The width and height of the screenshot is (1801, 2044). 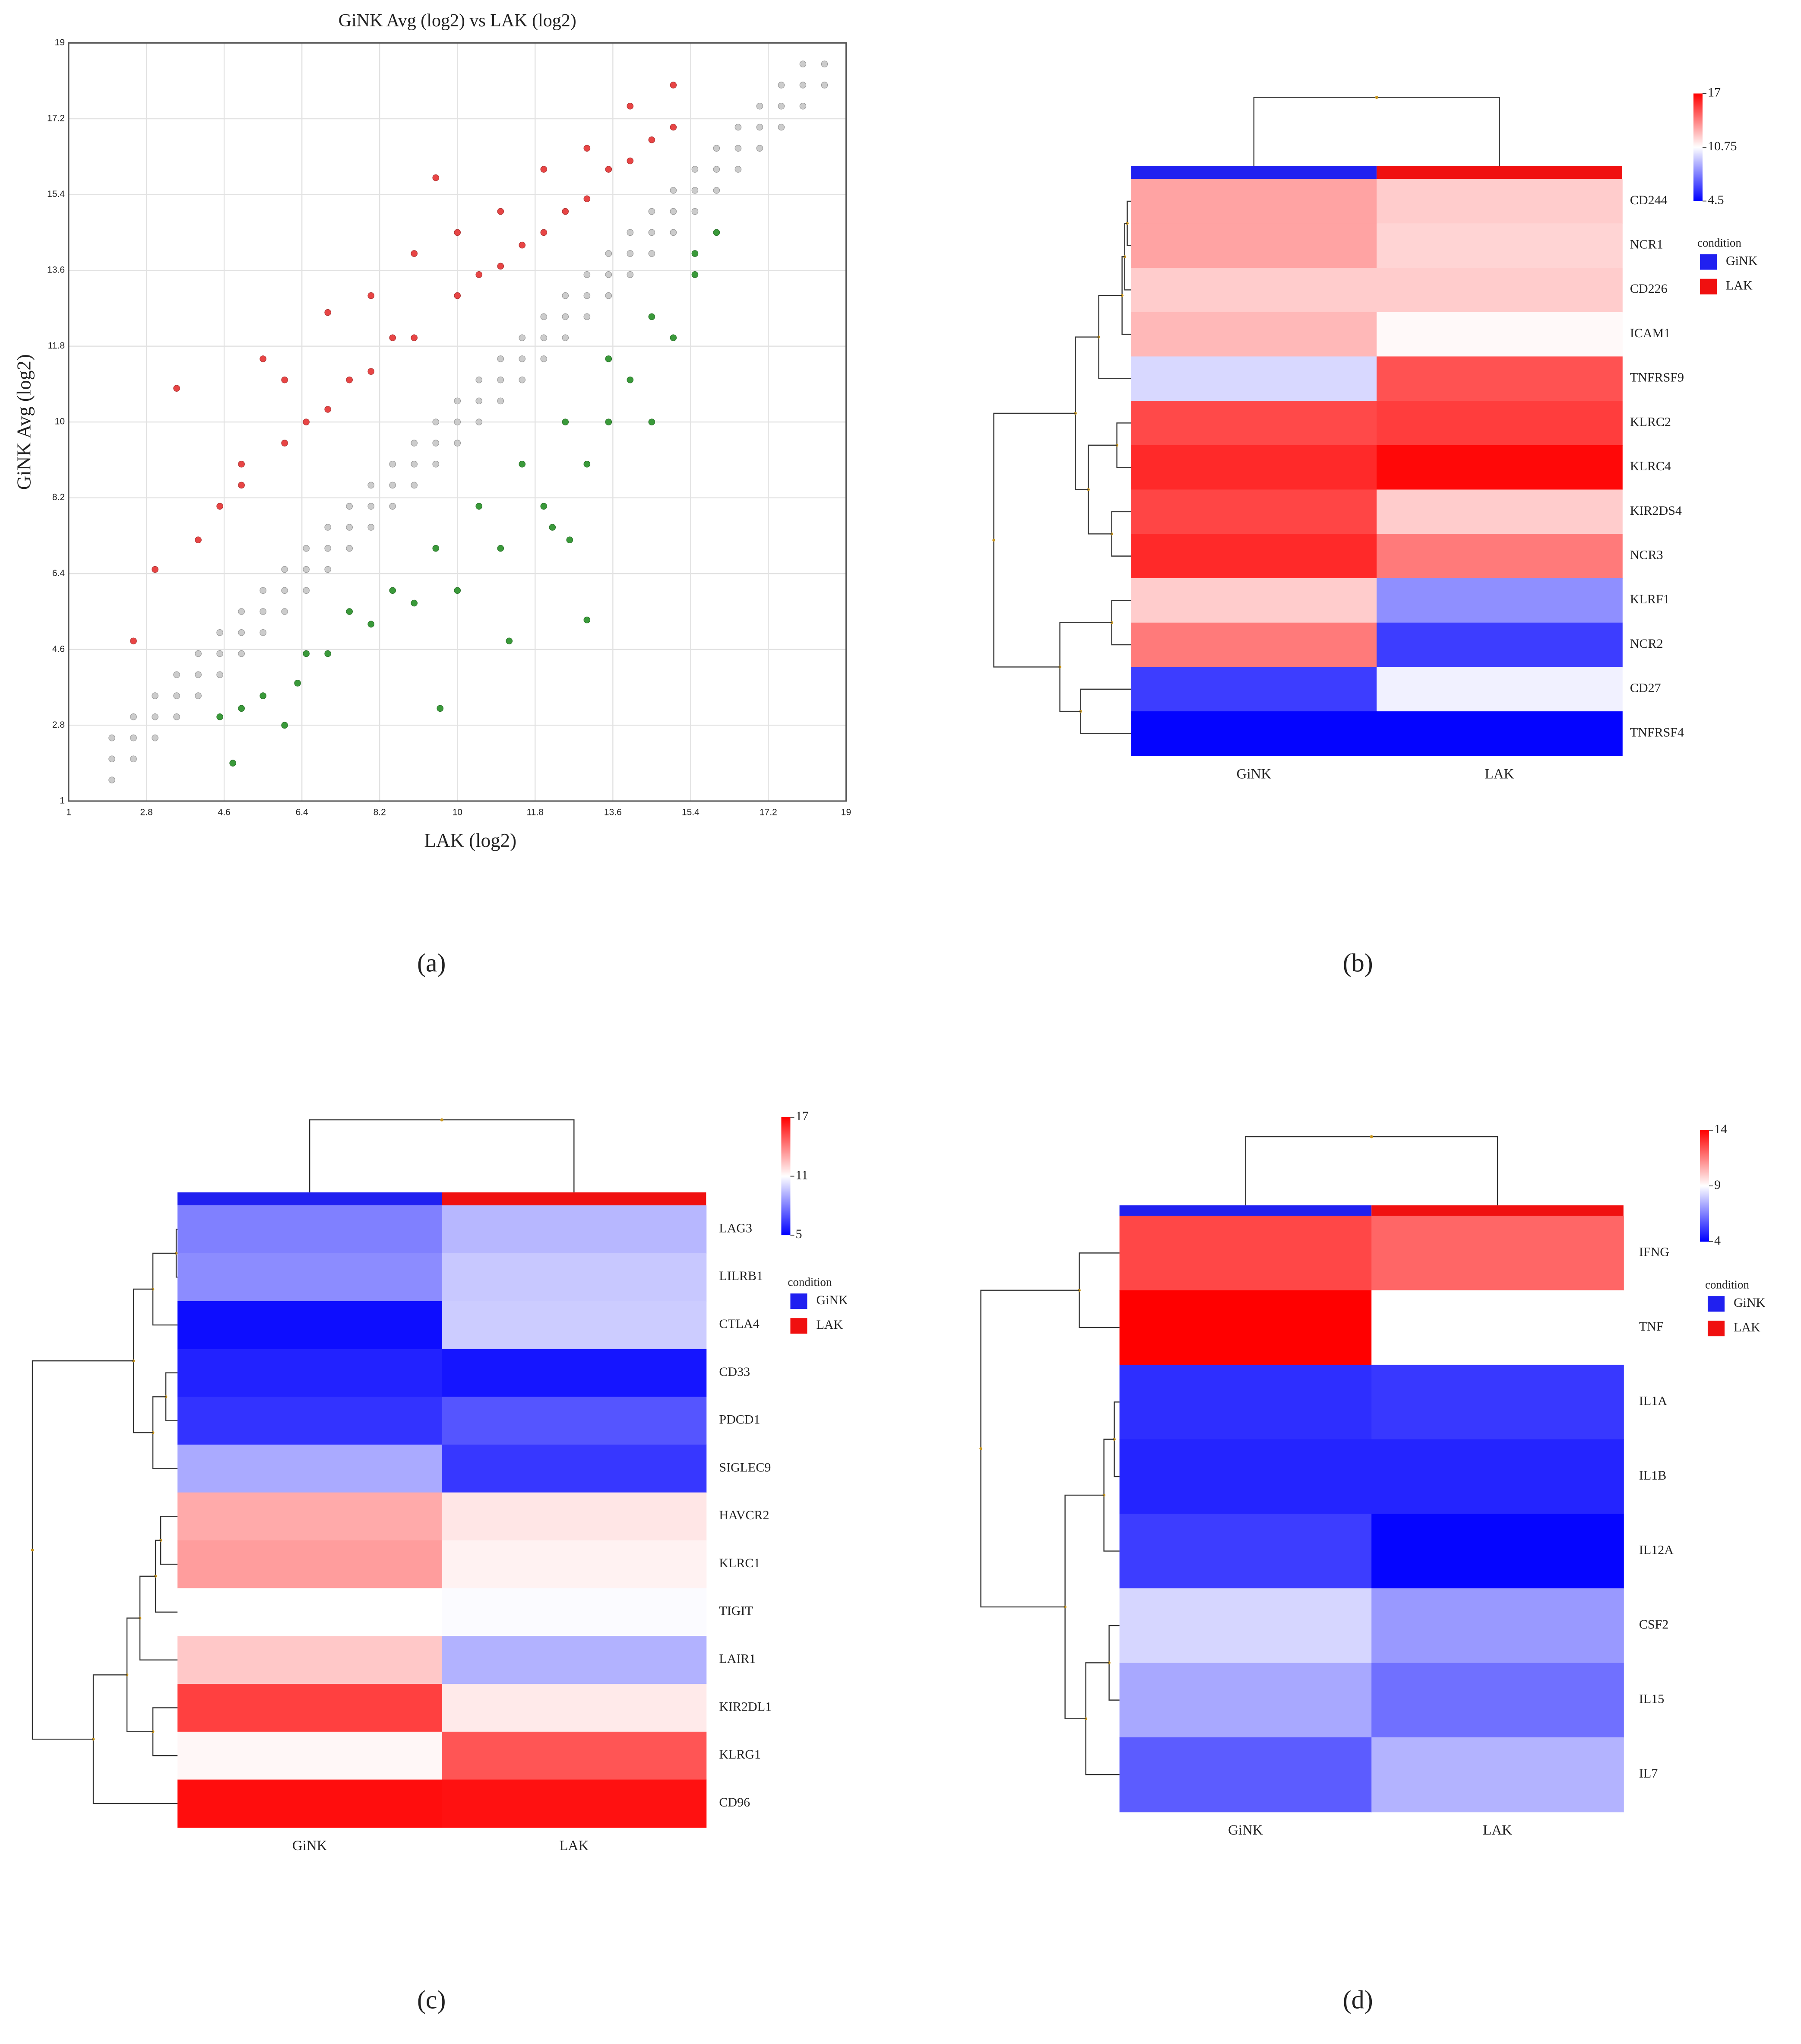 I want to click on color-bar-label: 5, so click(x=798, y=1234).